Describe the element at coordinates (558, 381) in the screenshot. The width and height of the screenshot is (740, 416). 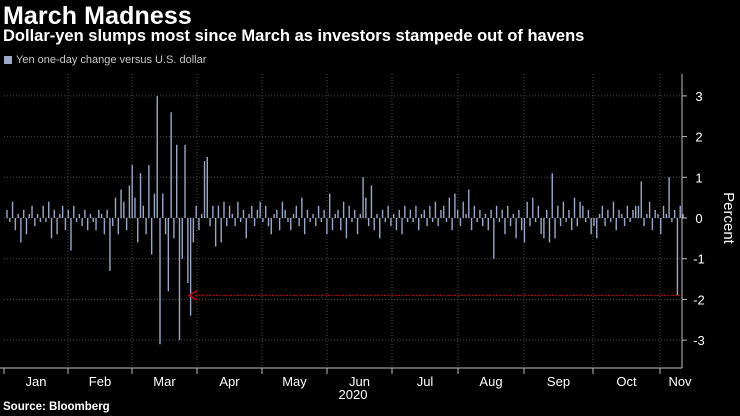
I see `x-tick-label: Sep` at that location.